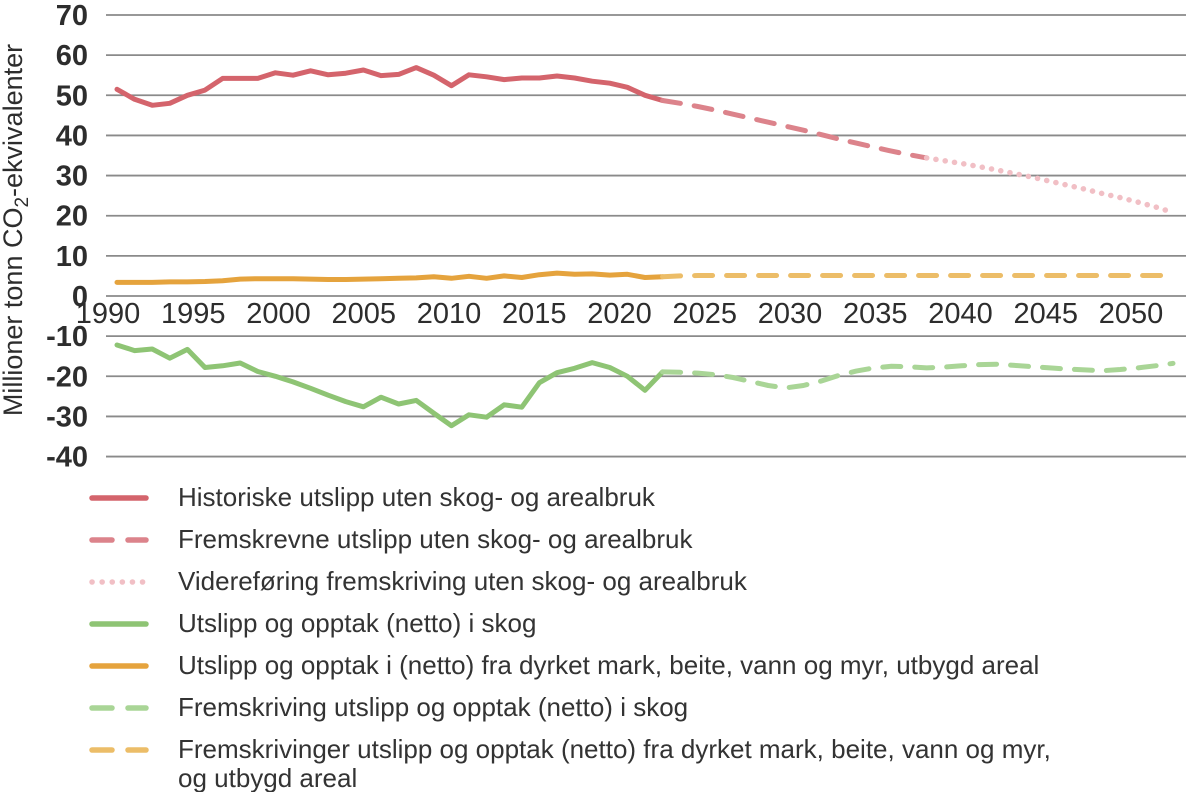 Image resolution: width=1200 pixels, height=792 pixels. What do you see at coordinates (119, 582) in the screenshot?
I see `legend-swatch-dotted-icon` at bounding box center [119, 582].